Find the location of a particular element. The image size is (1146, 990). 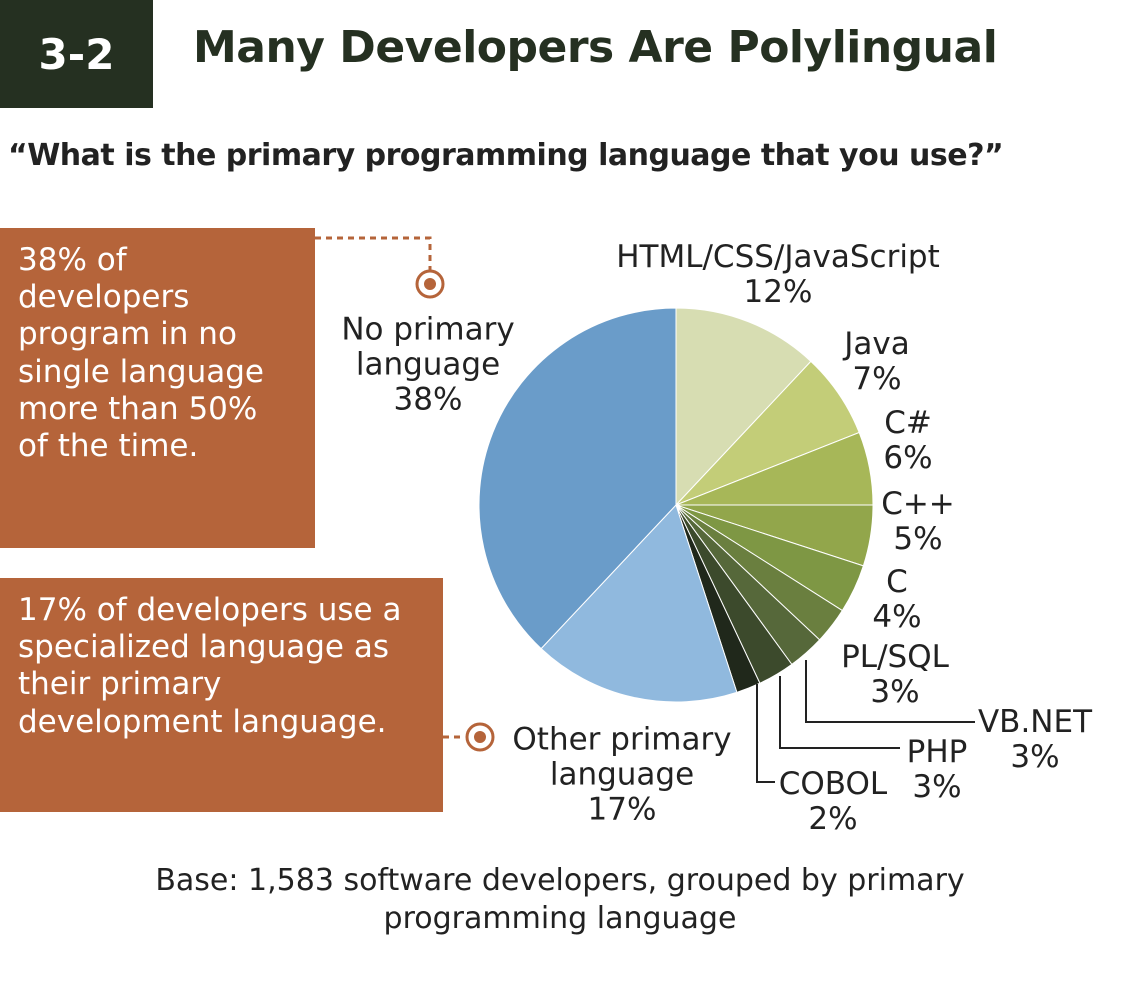

title: Many Developers Are Polylingual is located at coordinates (595, 47).